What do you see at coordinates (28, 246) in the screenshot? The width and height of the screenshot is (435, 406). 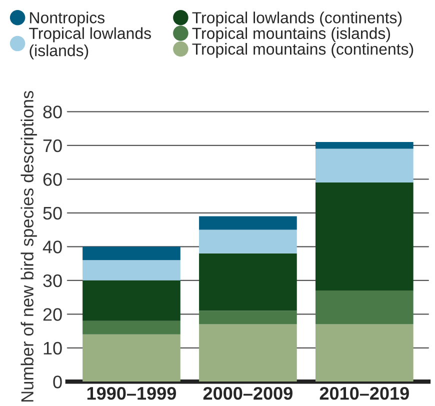 I see `y-axis-title: Number of new bird species descriptions` at bounding box center [28, 246].